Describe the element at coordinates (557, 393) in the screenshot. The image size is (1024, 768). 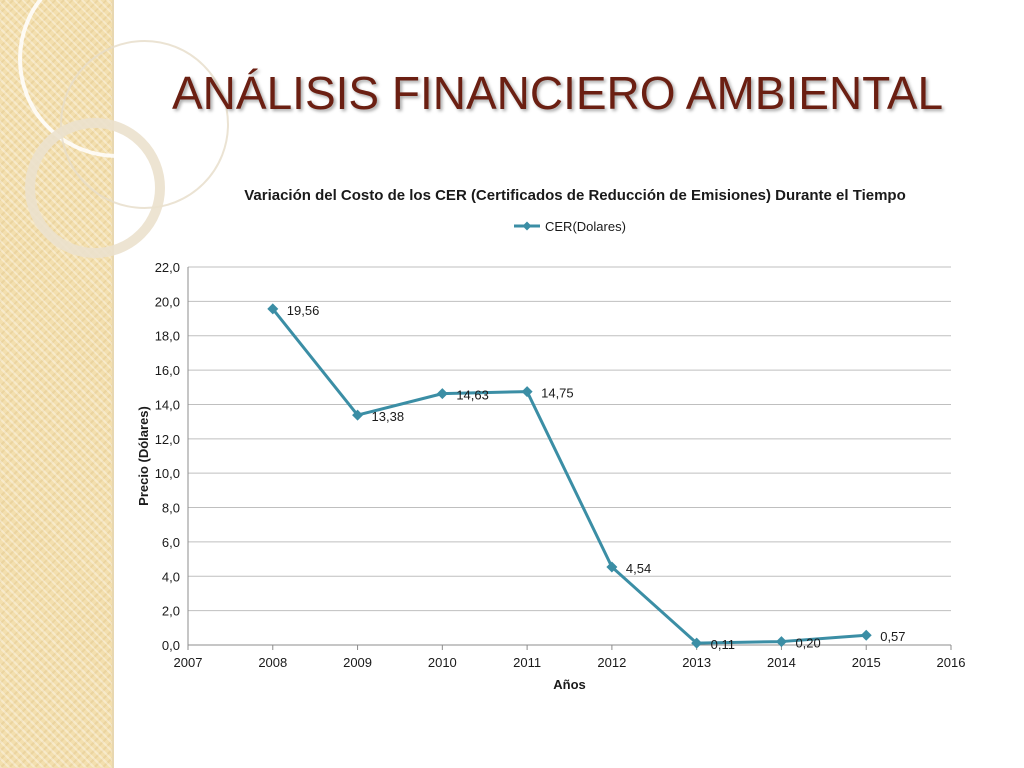
I see `data-label: 14,75` at that location.